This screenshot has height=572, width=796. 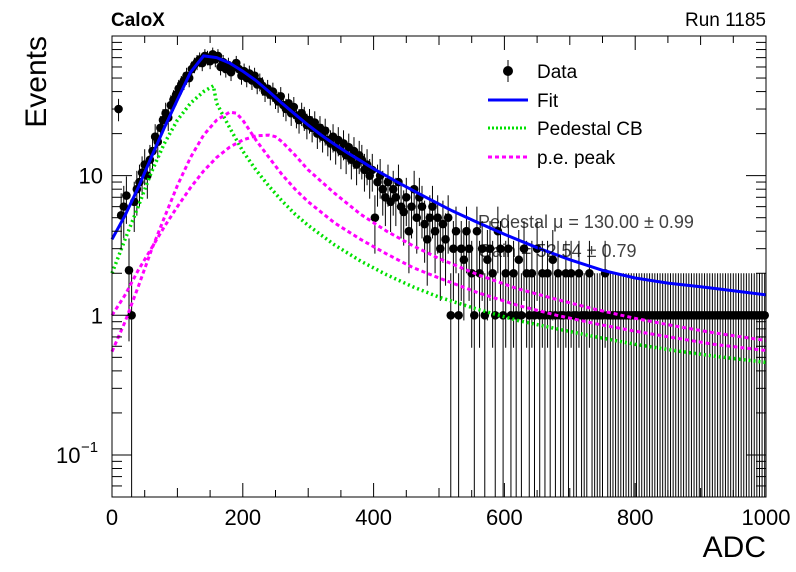 What do you see at coordinates (89, 447) in the screenshot?
I see `y-tick-label-exponent: −1` at bounding box center [89, 447].